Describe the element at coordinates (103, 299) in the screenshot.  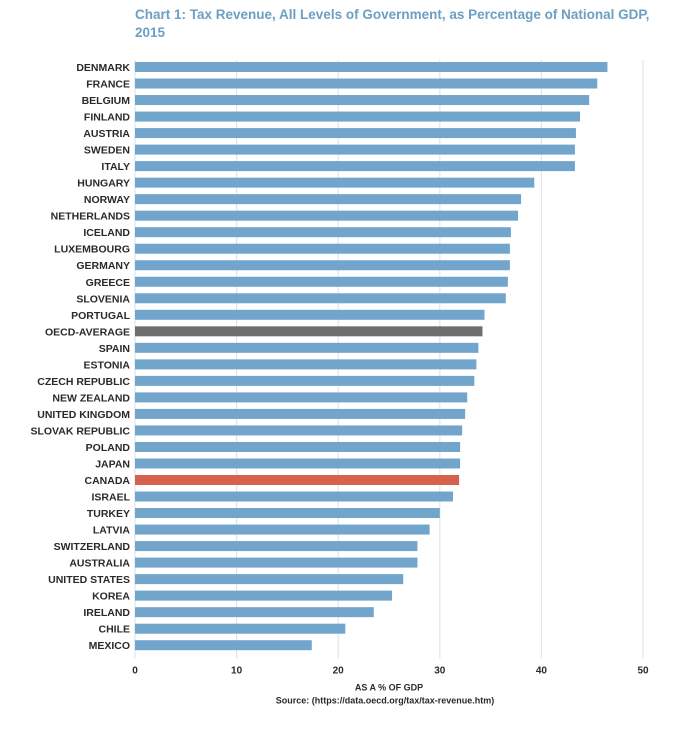
I see `category-label: SLOVENIA` at that location.